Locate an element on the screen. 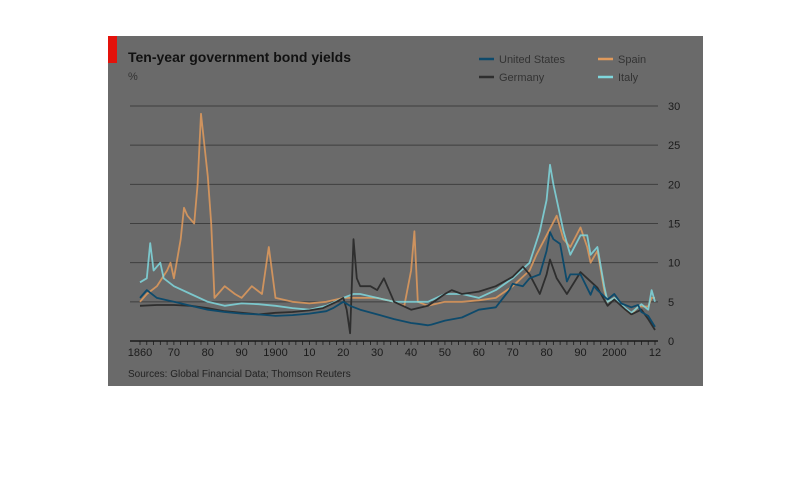  x-tick-label: 2000 is located at coordinates (614, 353).